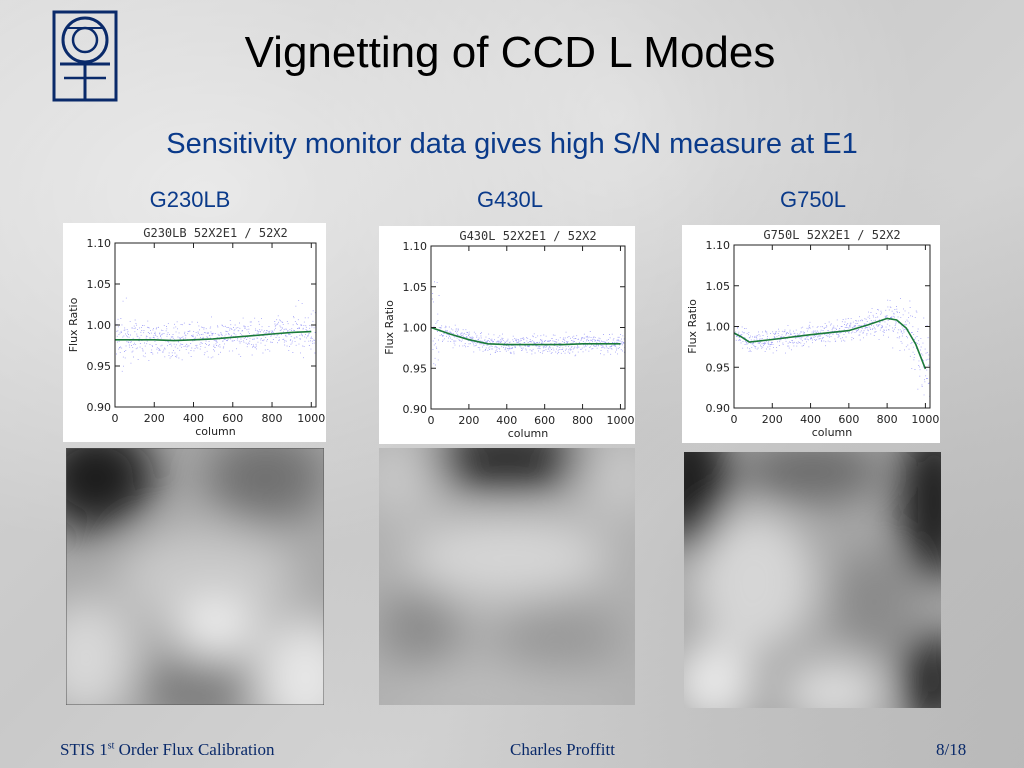 Image resolution: width=1024 pixels, height=768 pixels. Describe the element at coordinates (507, 576) in the screenshot. I see `vignetting-map-g430l` at that location.